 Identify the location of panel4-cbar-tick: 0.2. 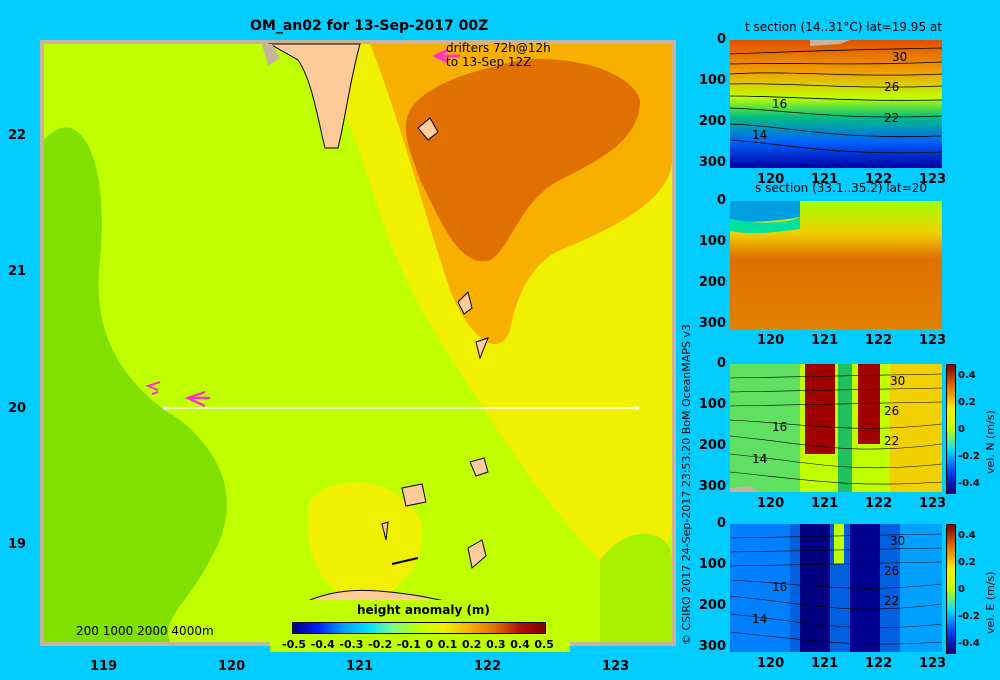
(967, 562).